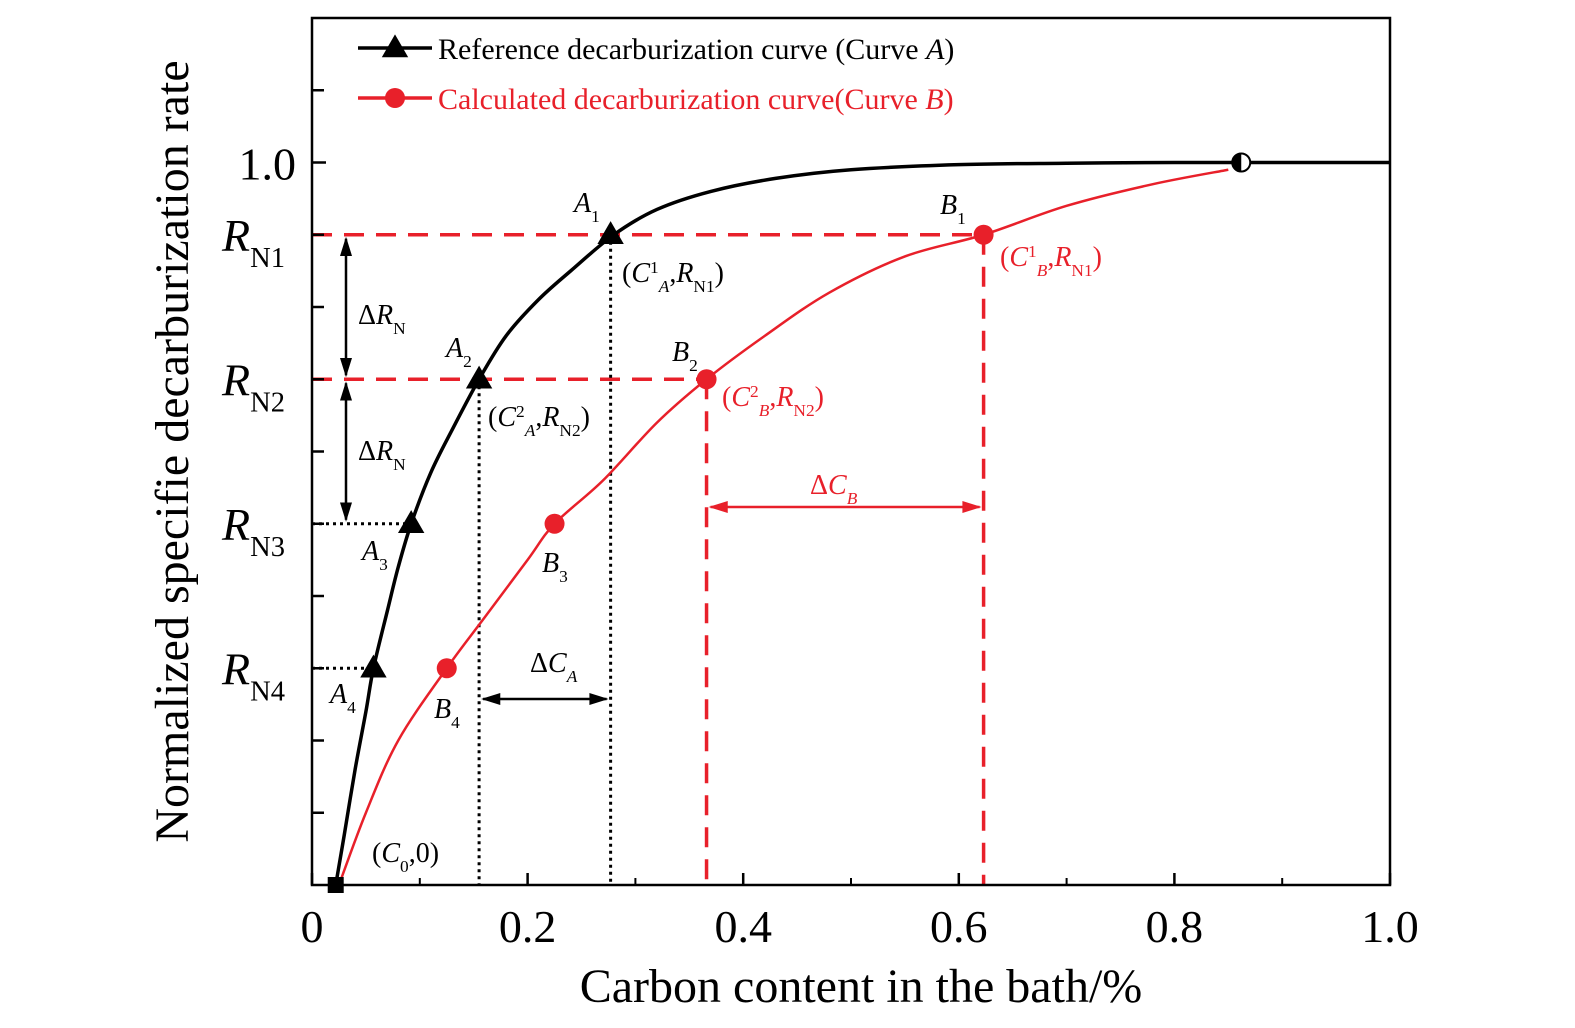 Image resolution: width=1575 pixels, height=1028 pixels. I want to click on coord-label-b2: (C2B,RN2), so click(773, 401).